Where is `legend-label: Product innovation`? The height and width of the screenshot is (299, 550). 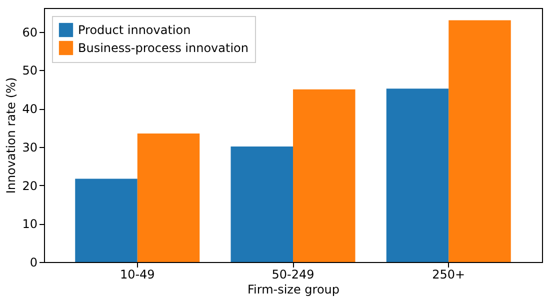
legend-label: Product innovation is located at coordinates (134, 30).